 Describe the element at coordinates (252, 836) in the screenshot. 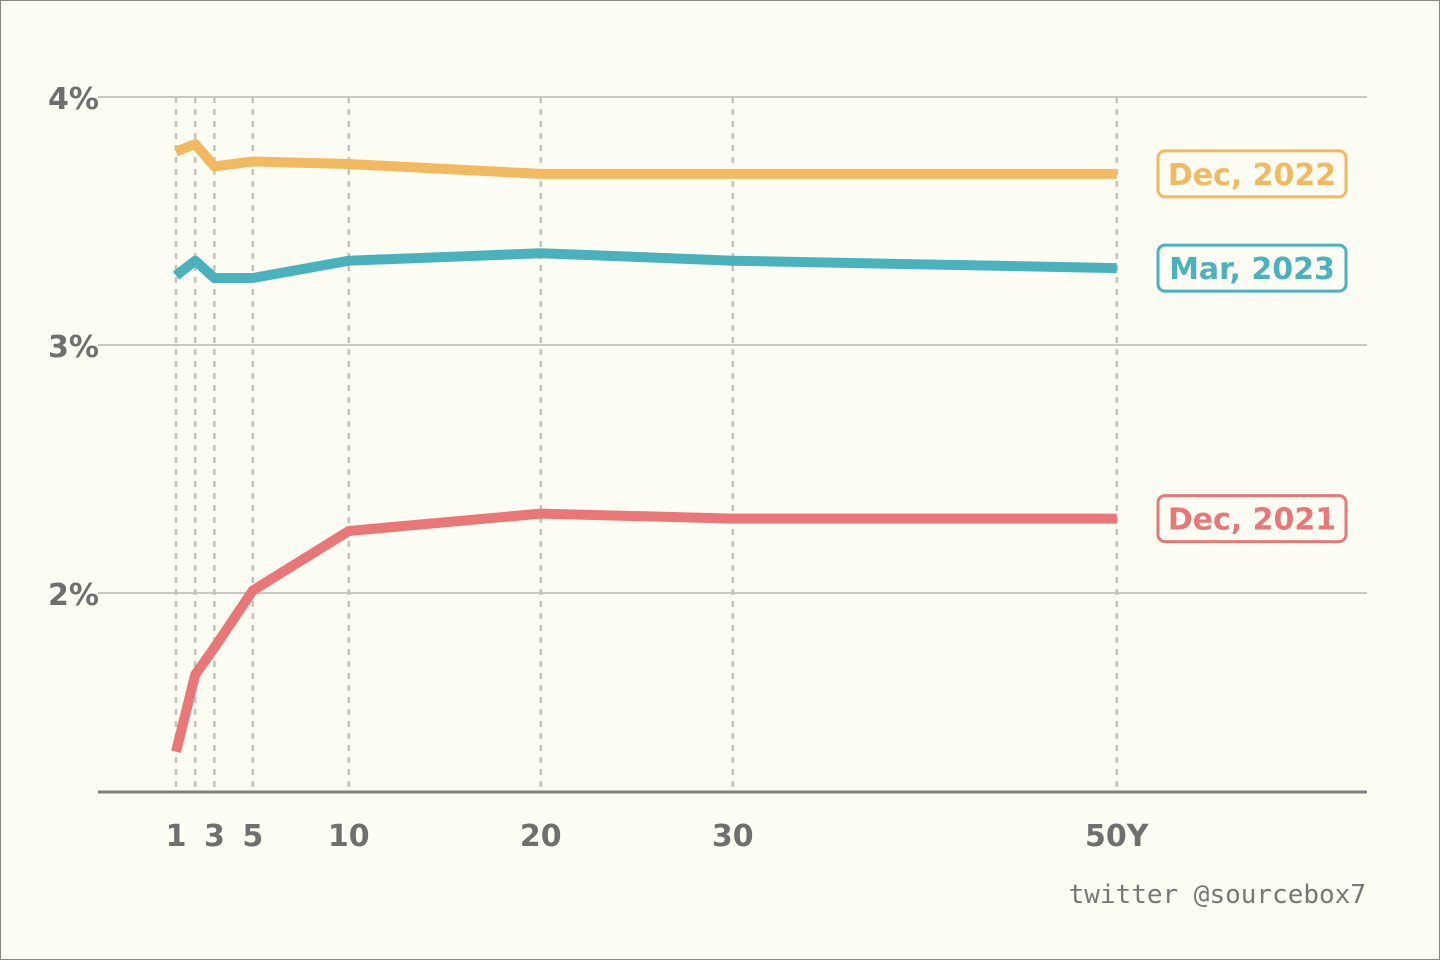

I see `x-tick-label: 5` at that location.